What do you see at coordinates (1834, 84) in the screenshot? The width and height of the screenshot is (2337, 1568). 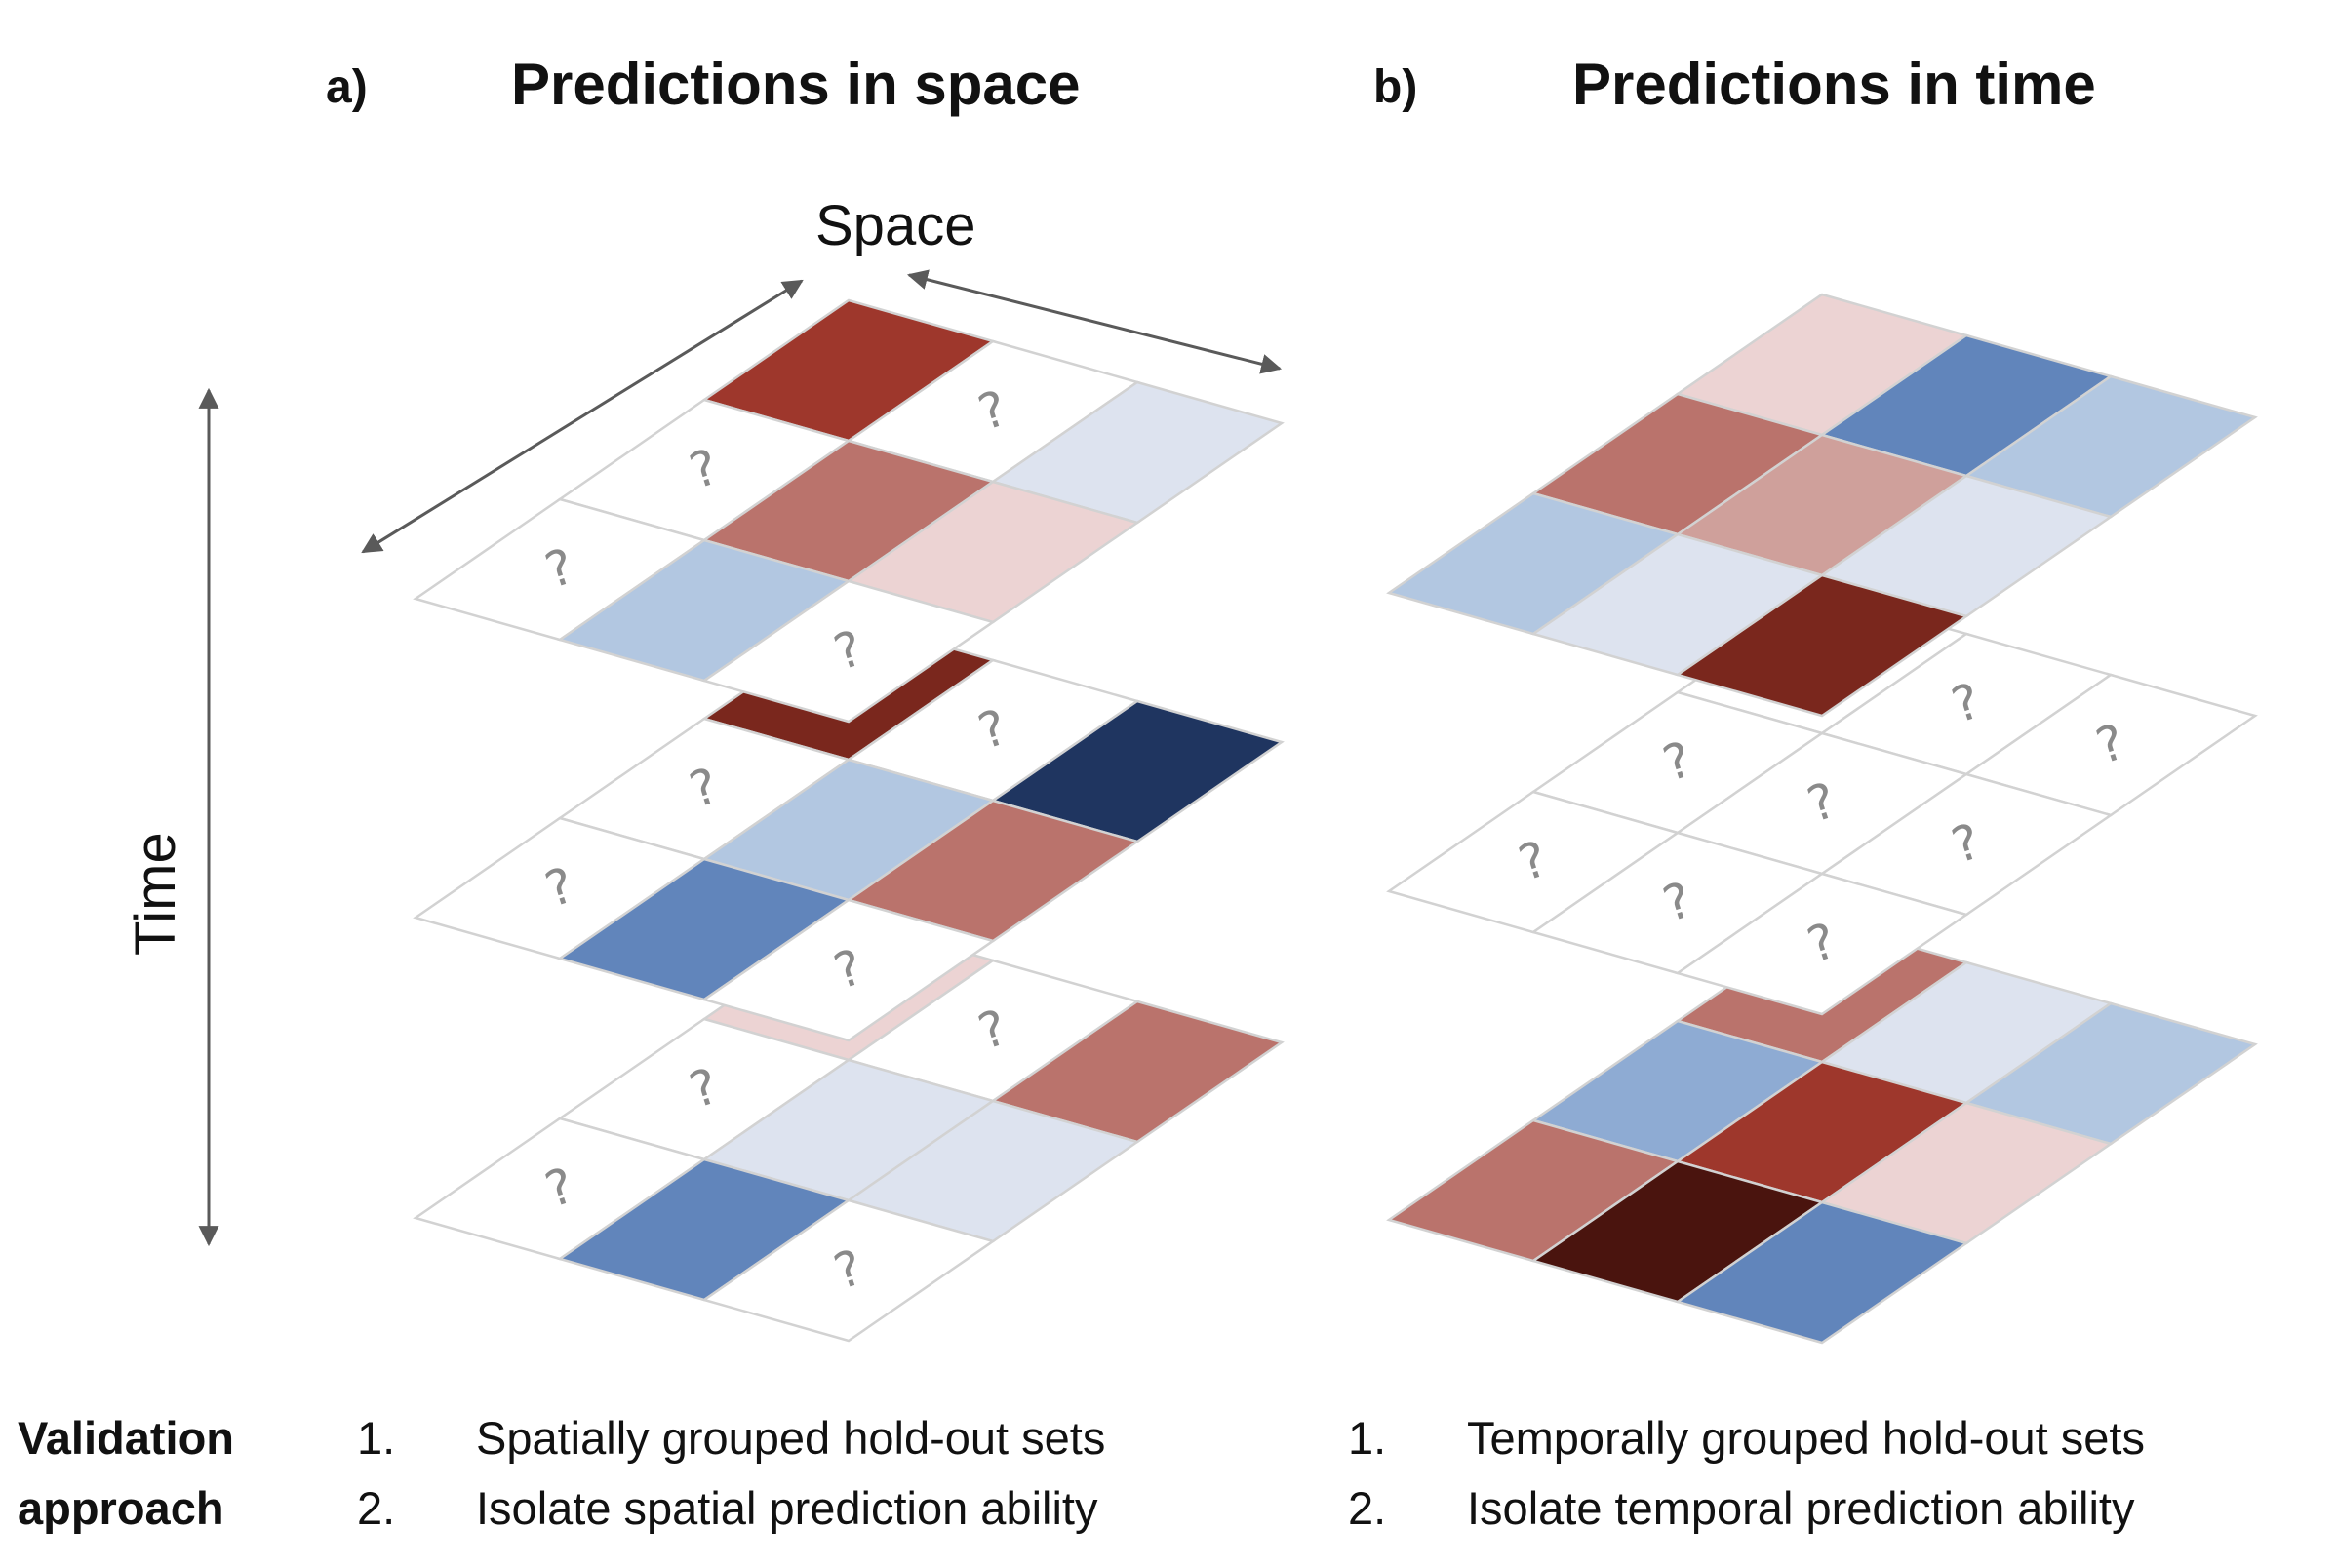 I see `panel-b-title: Predictions in time` at bounding box center [1834, 84].